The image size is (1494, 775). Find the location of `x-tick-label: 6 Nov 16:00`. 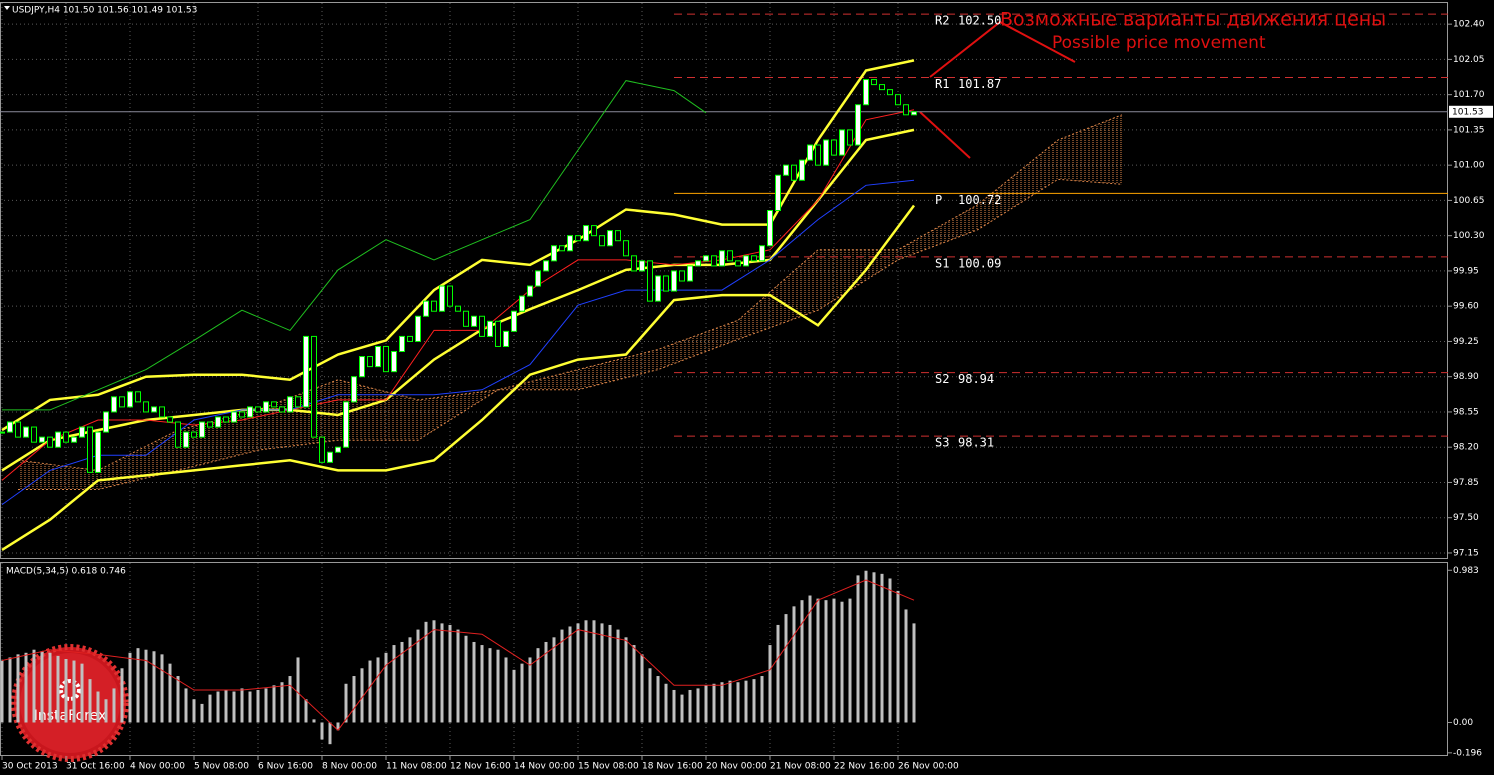

x-tick-label: 6 Nov 16:00 is located at coordinates (285, 767).